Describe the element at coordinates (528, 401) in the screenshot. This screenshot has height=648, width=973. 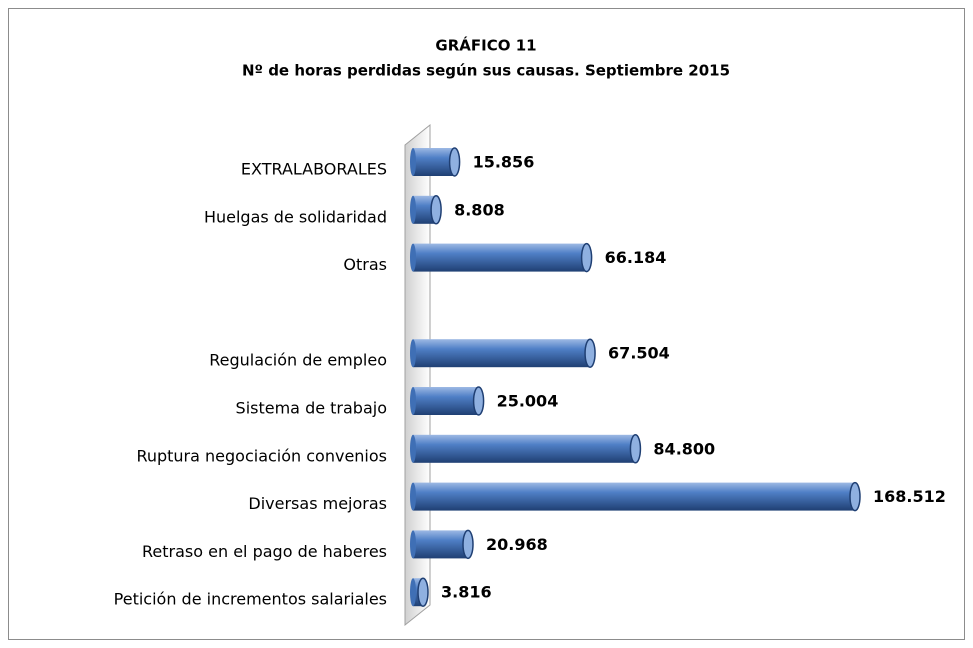
I see `value-label: 25.004` at that location.